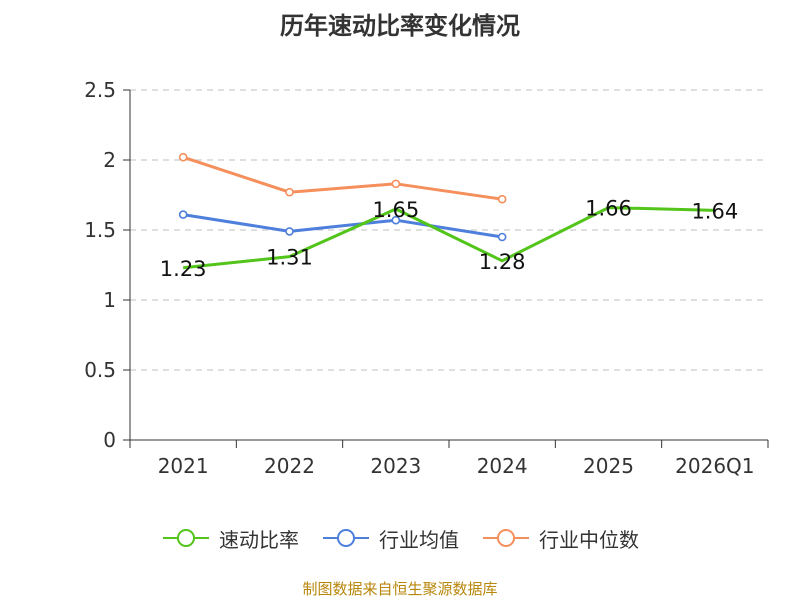 This screenshot has width=800, height=600. Describe the element at coordinates (608, 209) in the screenshot. I see `data-label-2025: 1.66` at that location.